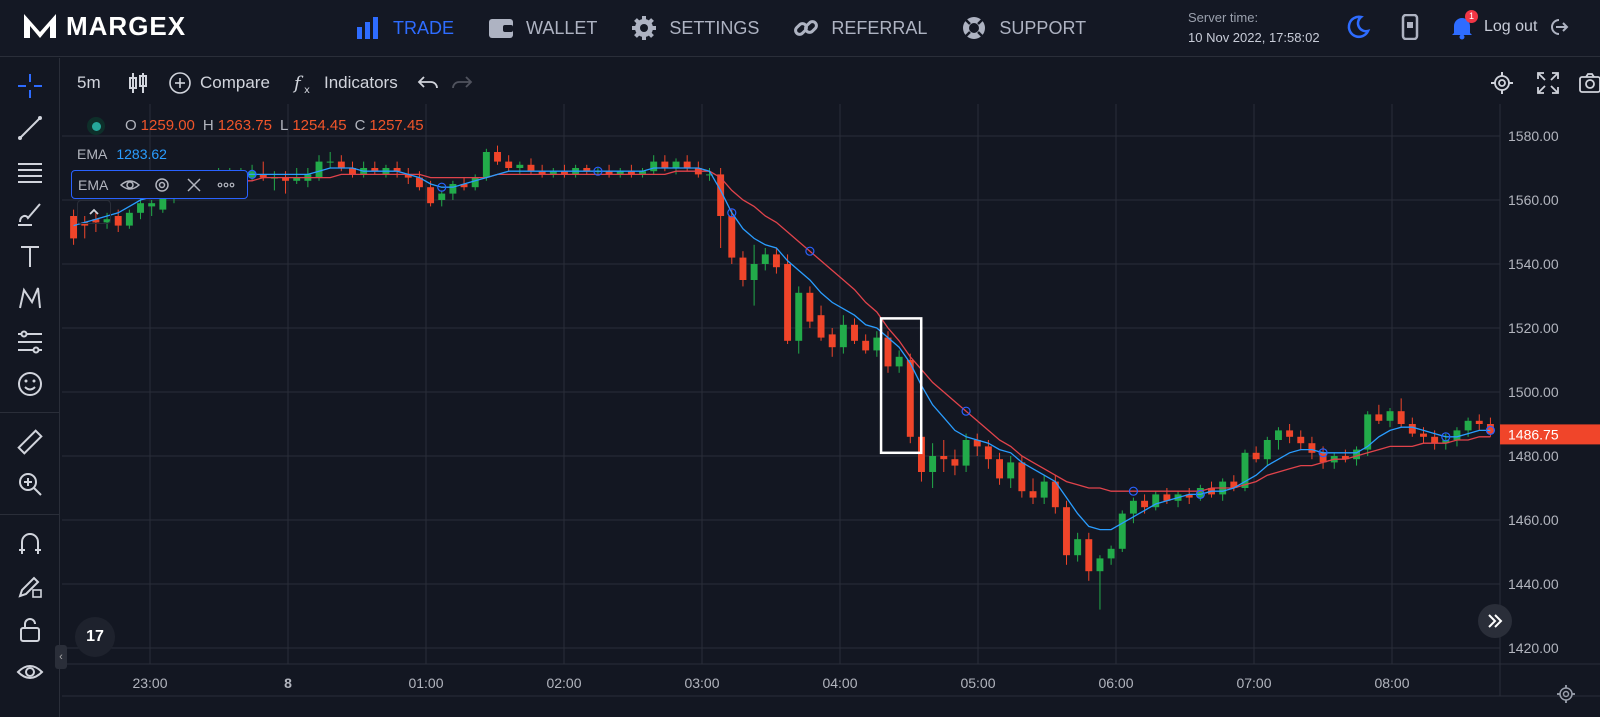 The image size is (1600, 717). I want to click on ema-fast-label: EMA, so click(92, 154).